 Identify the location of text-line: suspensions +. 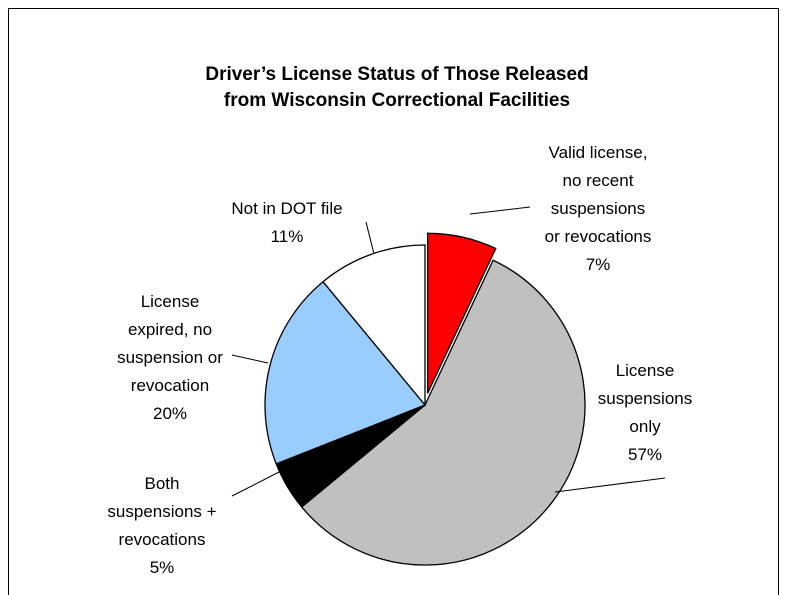
(161, 511).